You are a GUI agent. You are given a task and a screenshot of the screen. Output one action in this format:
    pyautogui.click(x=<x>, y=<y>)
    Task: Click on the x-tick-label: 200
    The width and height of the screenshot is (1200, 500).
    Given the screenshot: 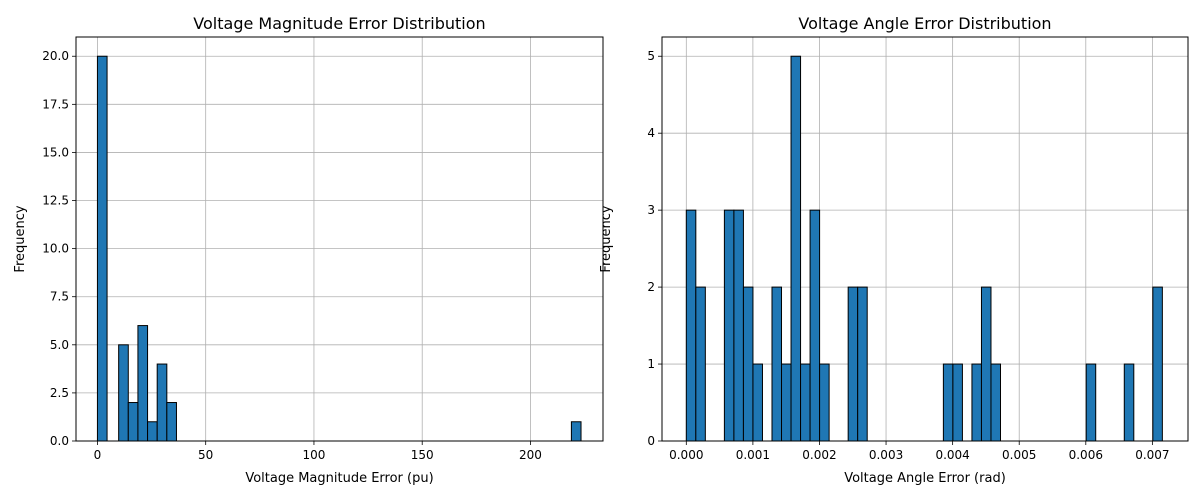 What is the action you would take?
    pyautogui.click(x=530, y=455)
    